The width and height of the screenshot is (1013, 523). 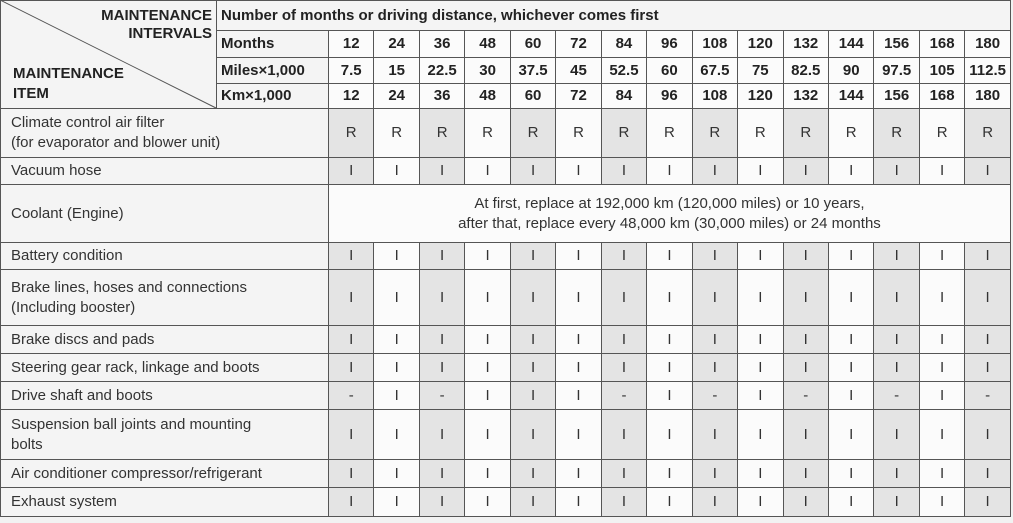 What do you see at coordinates (164, 502) in the screenshot?
I see `item-name: Exhaust system` at bounding box center [164, 502].